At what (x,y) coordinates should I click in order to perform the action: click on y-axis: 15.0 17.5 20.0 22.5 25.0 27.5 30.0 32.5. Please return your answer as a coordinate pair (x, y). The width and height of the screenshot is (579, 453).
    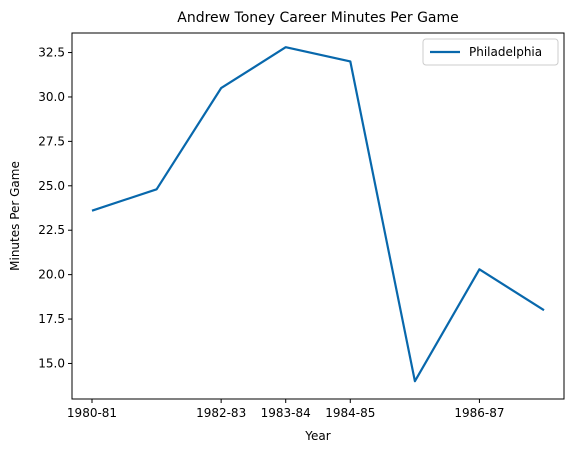
    Looking at the image, I should click on (55, 208).